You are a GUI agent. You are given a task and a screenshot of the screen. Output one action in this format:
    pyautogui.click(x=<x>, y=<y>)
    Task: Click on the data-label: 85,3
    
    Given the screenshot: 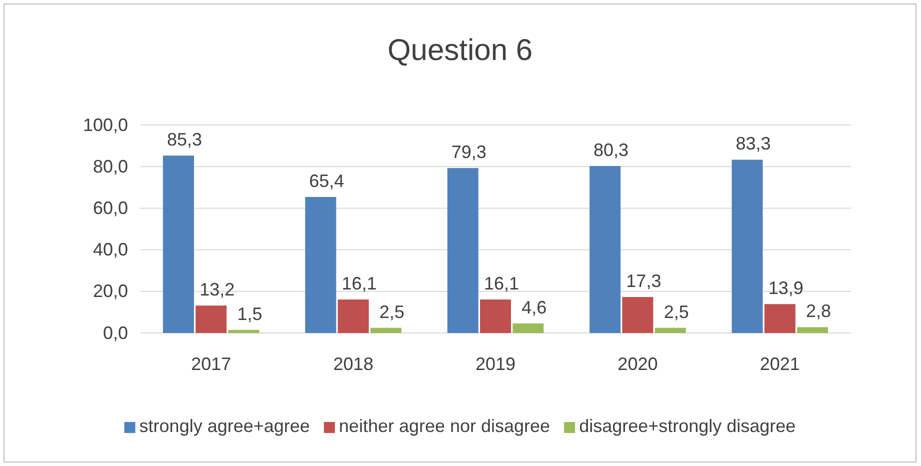 What is the action you would take?
    pyautogui.click(x=184, y=140)
    